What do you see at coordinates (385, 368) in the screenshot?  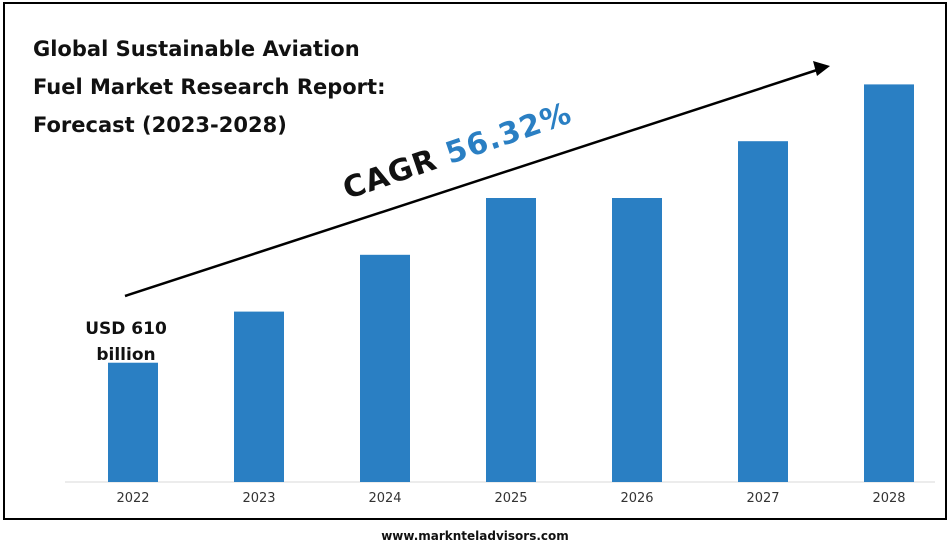 I see `bar-2024` at bounding box center [385, 368].